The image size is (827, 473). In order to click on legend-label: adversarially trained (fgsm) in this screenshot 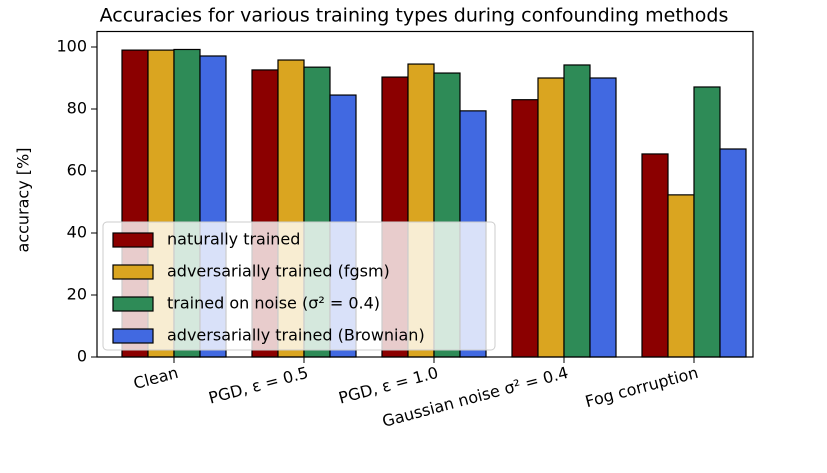, I will do `click(278, 271)`.